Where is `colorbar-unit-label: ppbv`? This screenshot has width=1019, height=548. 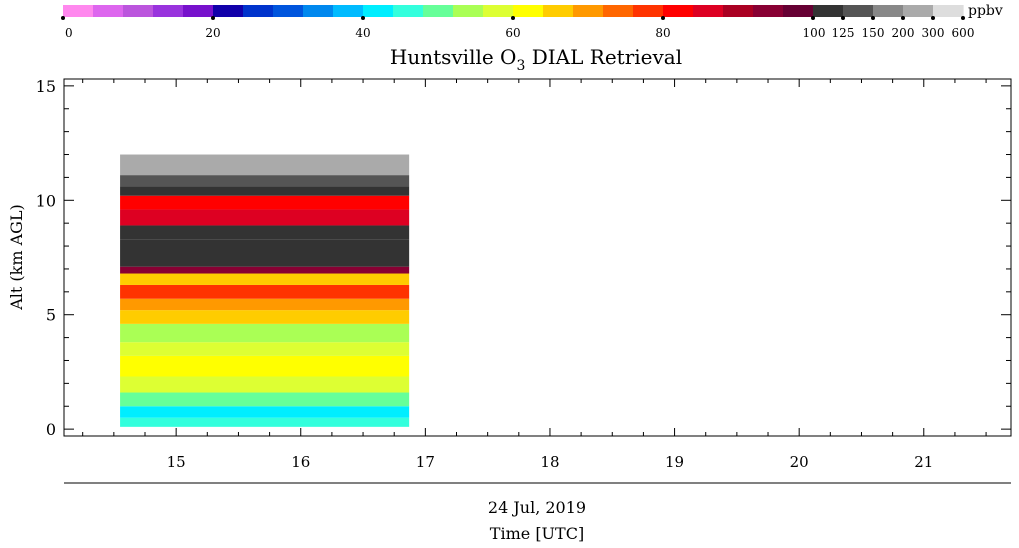
colorbar-unit-label: ppbv is located at coordinates (985, 11).